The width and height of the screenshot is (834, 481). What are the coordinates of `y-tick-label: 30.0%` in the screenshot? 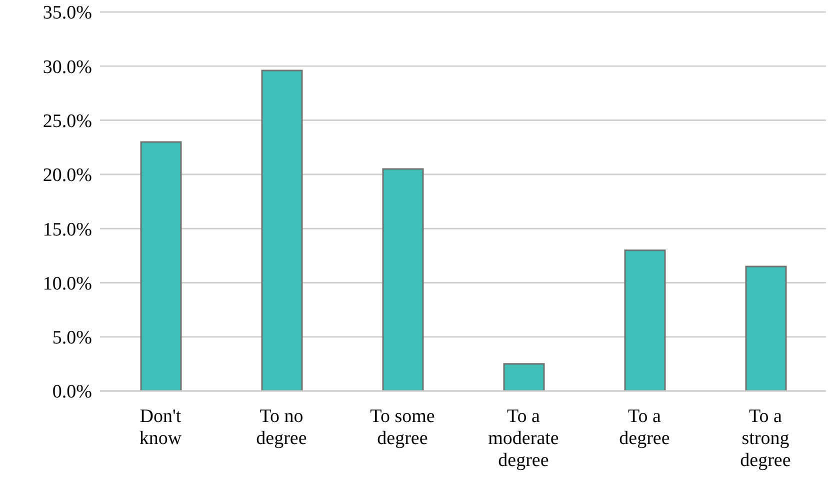 It's located at (67, 67).